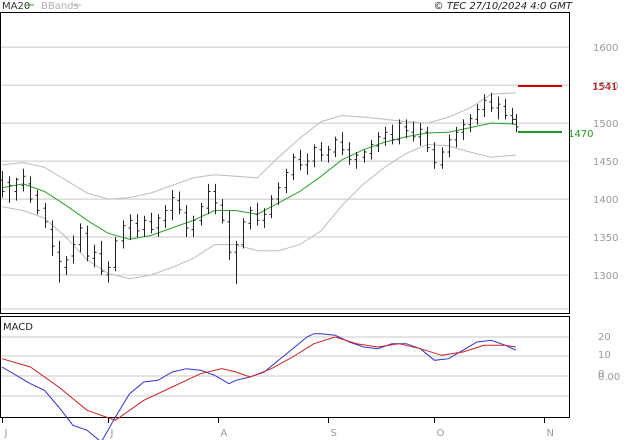 The image size is (627, 440). Describe the element at coordinates (604, 355) in the screenshot. I see `macd-tick-label: 10` at that location.